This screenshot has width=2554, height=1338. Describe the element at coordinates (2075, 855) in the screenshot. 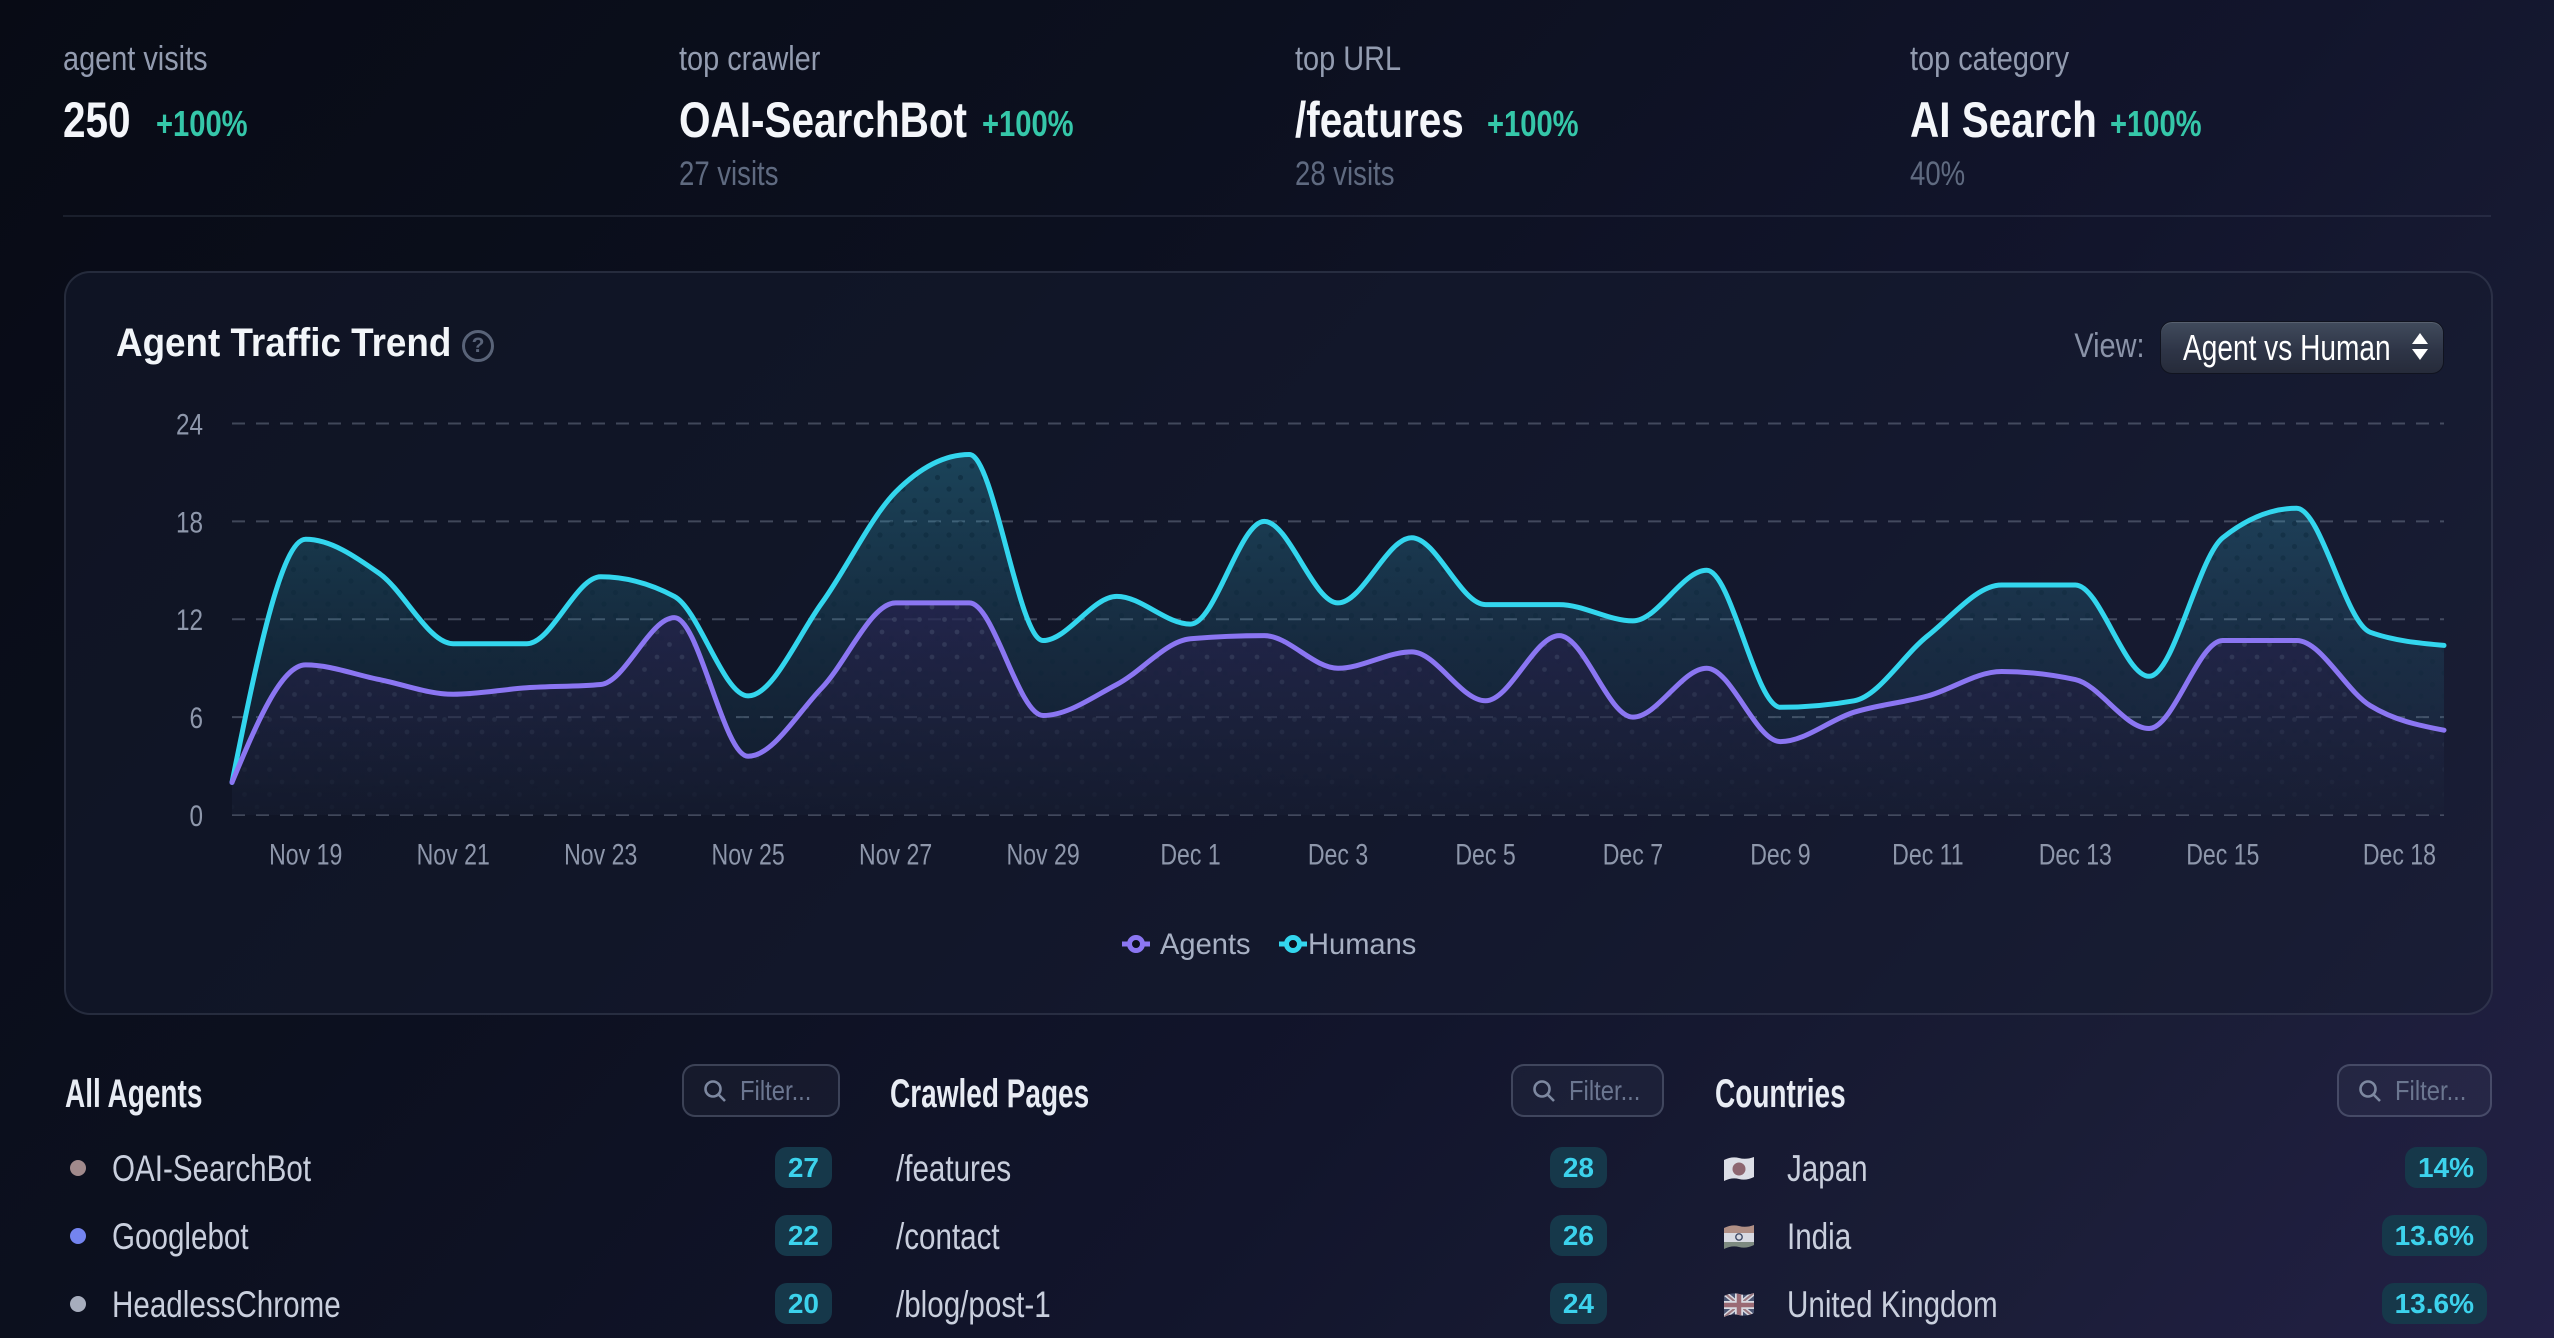

I see `svg-text: Dec 13` at that location.